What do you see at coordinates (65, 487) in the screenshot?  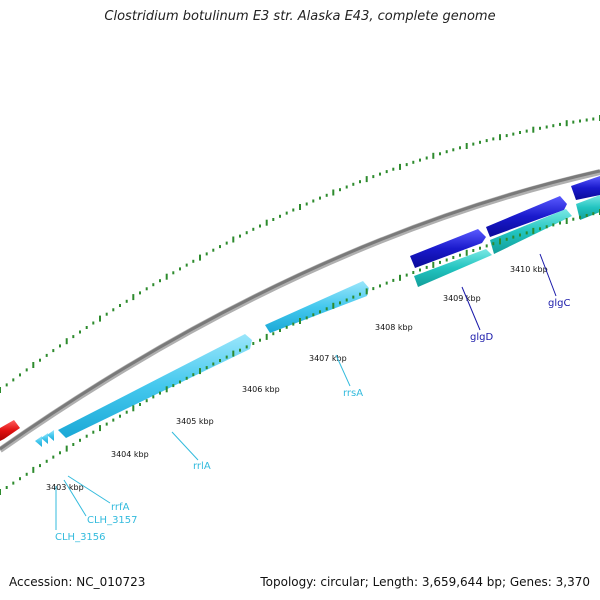 I see `tick-label-3403: 3403 kbp` at bounding box center [65, 487].